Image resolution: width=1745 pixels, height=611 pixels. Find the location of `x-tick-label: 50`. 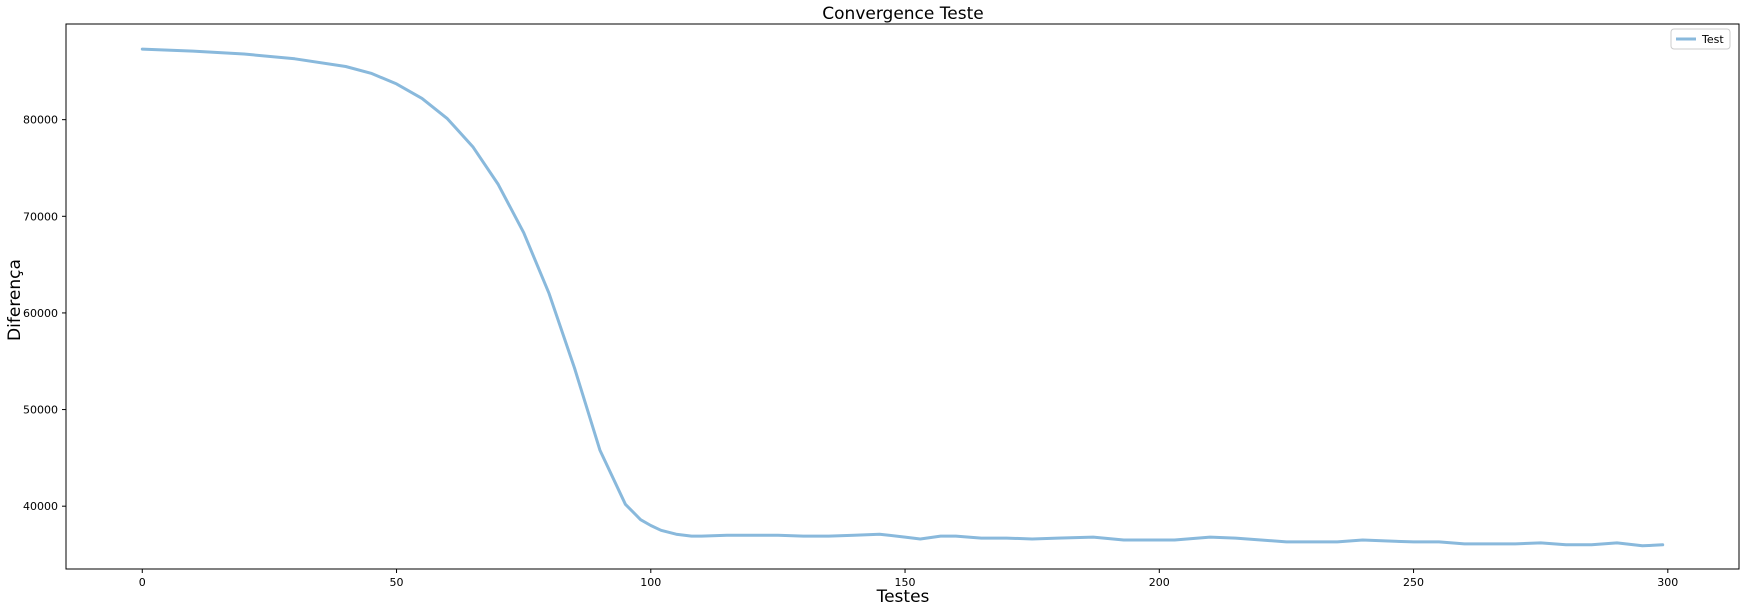

x-tick-label: 50 is located at coordinates (397, 582).